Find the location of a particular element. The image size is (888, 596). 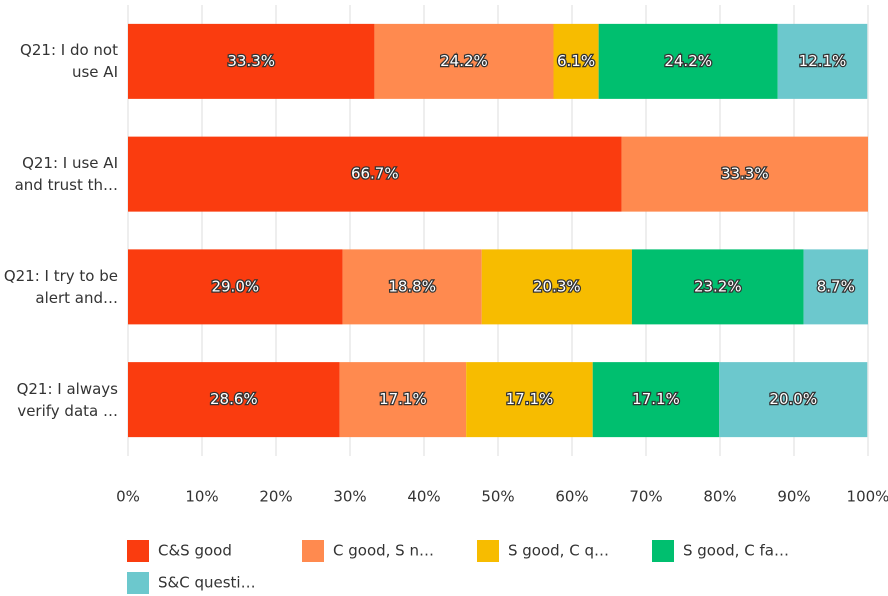

value-label: 6.1% is located at coordinates (576, 61).